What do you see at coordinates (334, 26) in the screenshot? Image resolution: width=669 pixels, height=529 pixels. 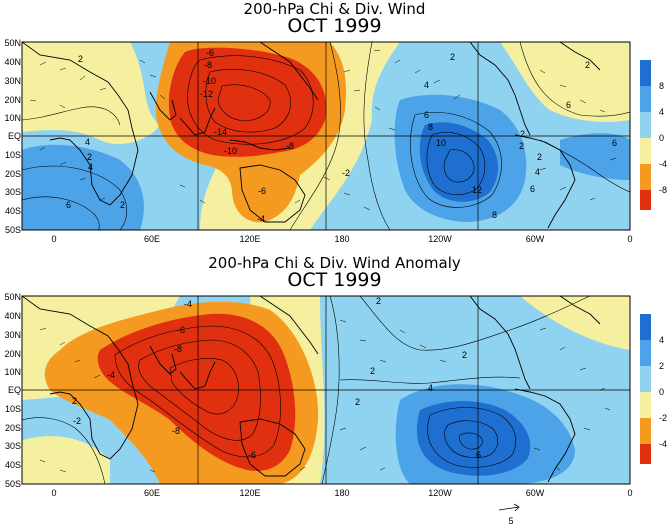 I see `panel1-subtitle: OCT 1999` at bounding box center [334, 26].